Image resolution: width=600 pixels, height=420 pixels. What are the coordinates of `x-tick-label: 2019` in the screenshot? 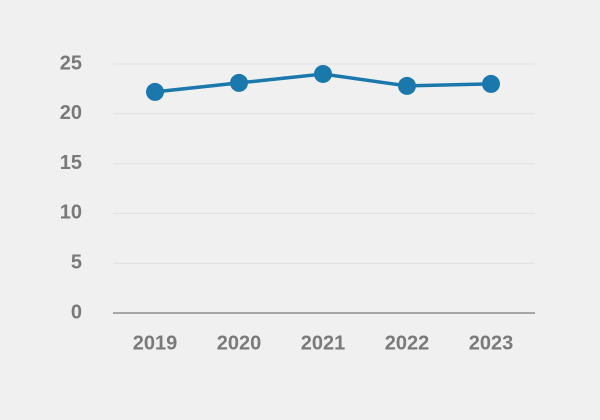 It's located at (155, 343).